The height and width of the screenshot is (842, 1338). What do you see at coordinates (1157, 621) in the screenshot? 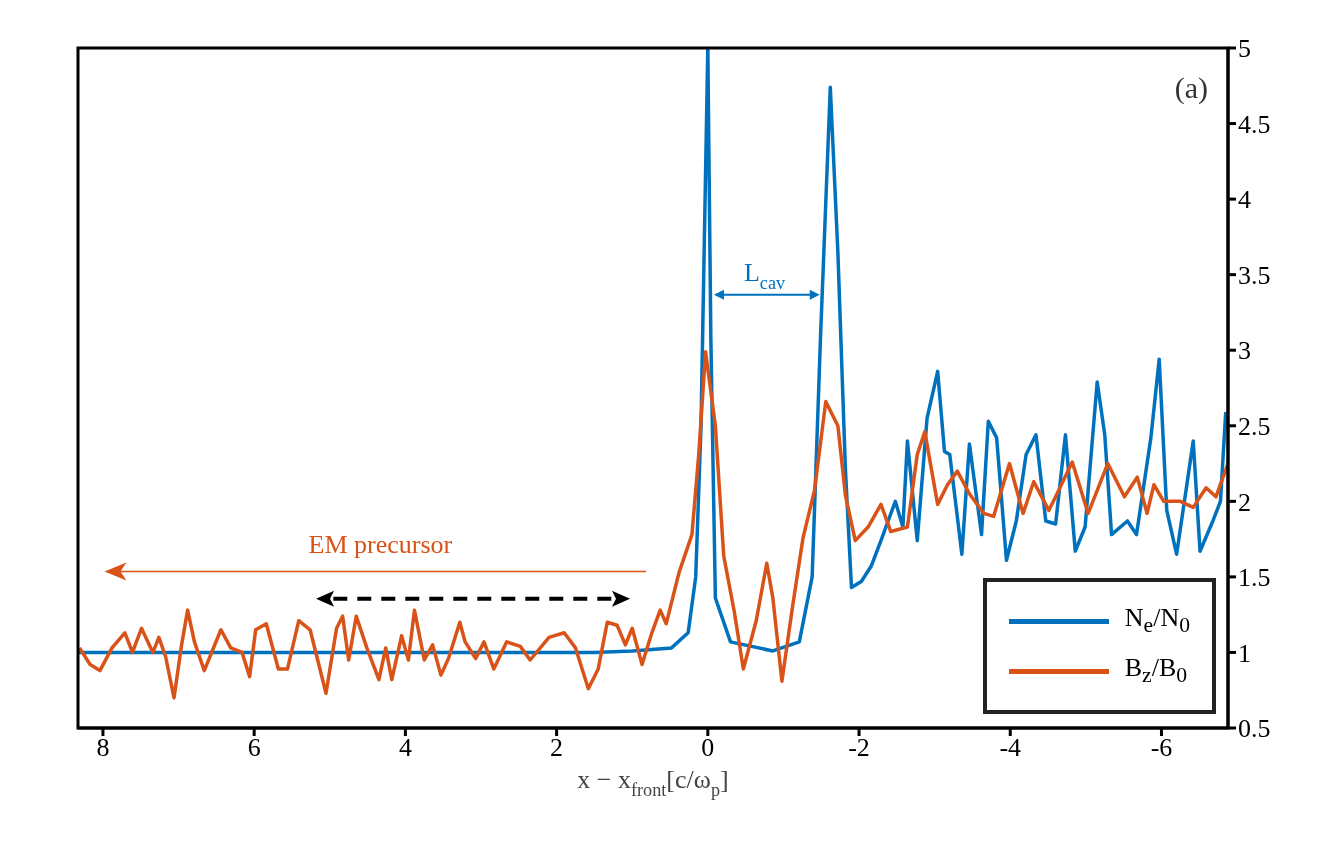
I see `legend-label: N$_{e}$/N$_{0}$` at bounding box center [1157, 621].